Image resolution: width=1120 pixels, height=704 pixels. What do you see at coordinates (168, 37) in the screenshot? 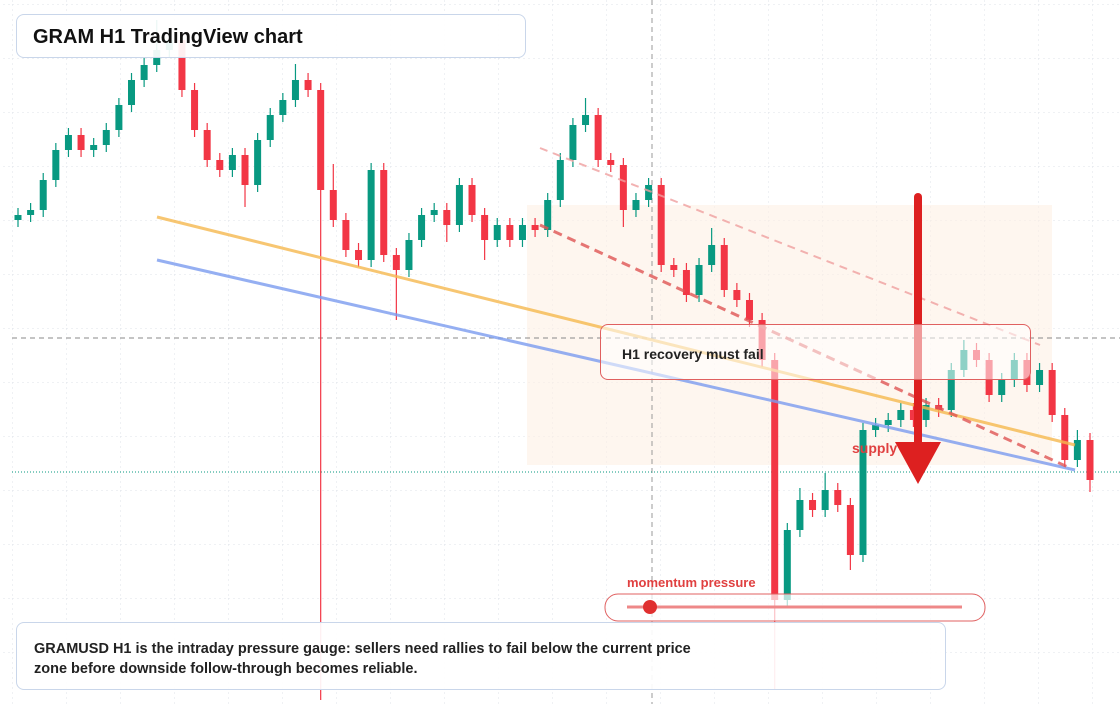
I see `title: GRAM H1 TradingView chart` at bounding box center [168, 37].